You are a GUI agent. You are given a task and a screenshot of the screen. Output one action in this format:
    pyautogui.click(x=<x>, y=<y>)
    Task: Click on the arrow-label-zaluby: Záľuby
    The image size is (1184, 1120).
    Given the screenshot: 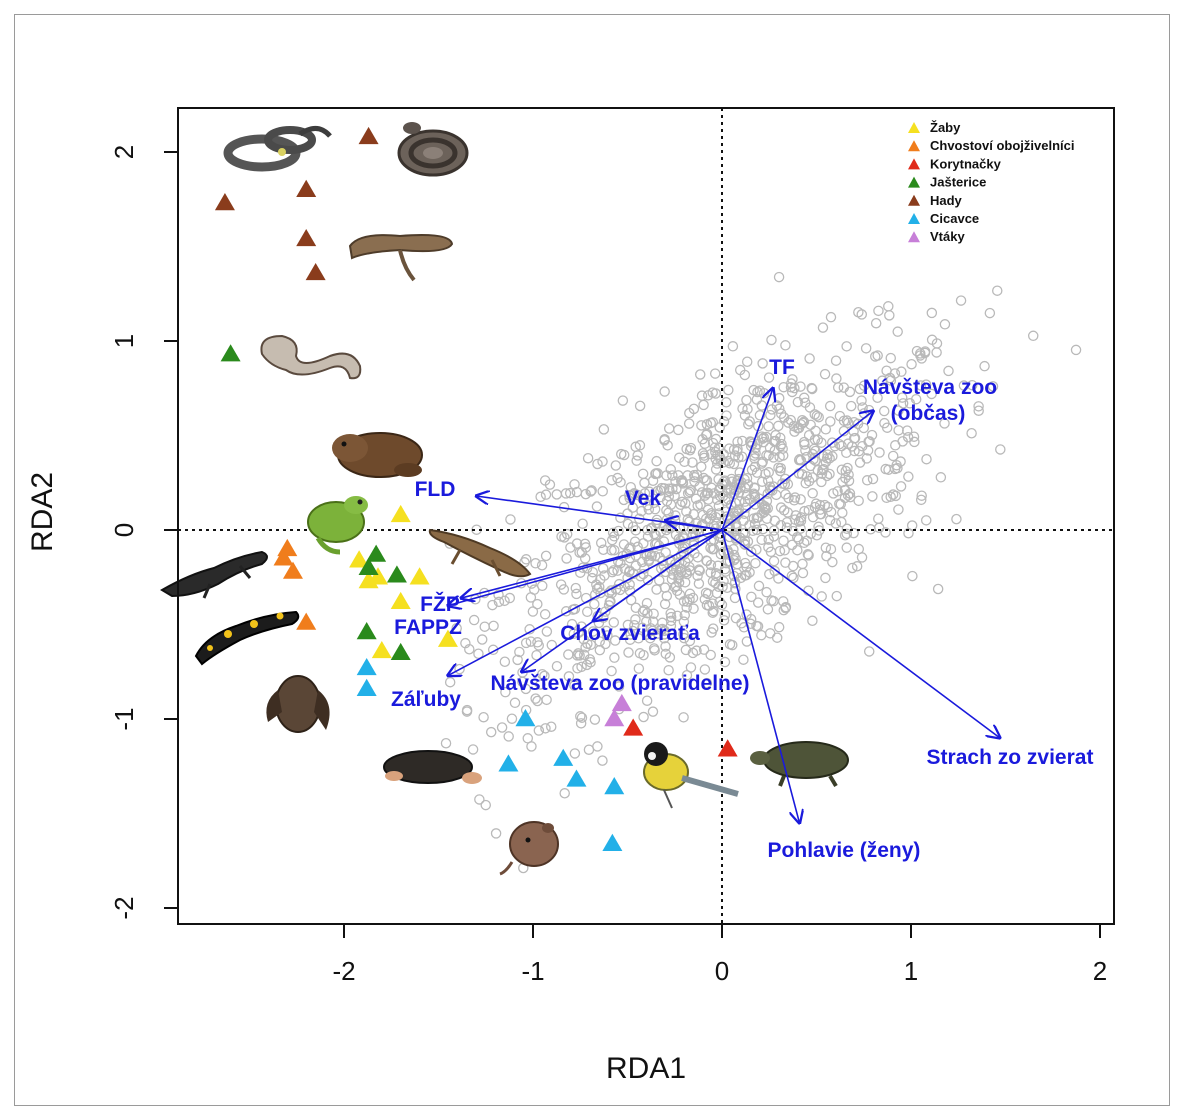 What is the action you would take?
    pyautogui.click(x=426, y=699)
    